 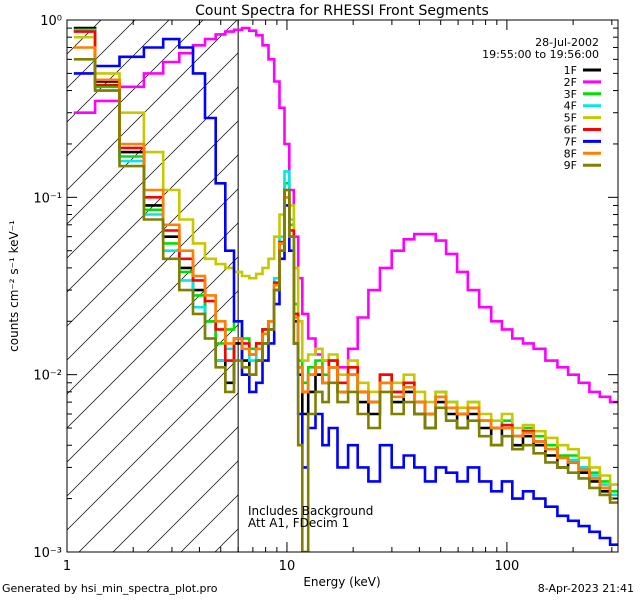 What do you see at coordinates (506, 566) in the screenshot?
I see `x-tick-label-100: 100` at bounding box center [506, 566].